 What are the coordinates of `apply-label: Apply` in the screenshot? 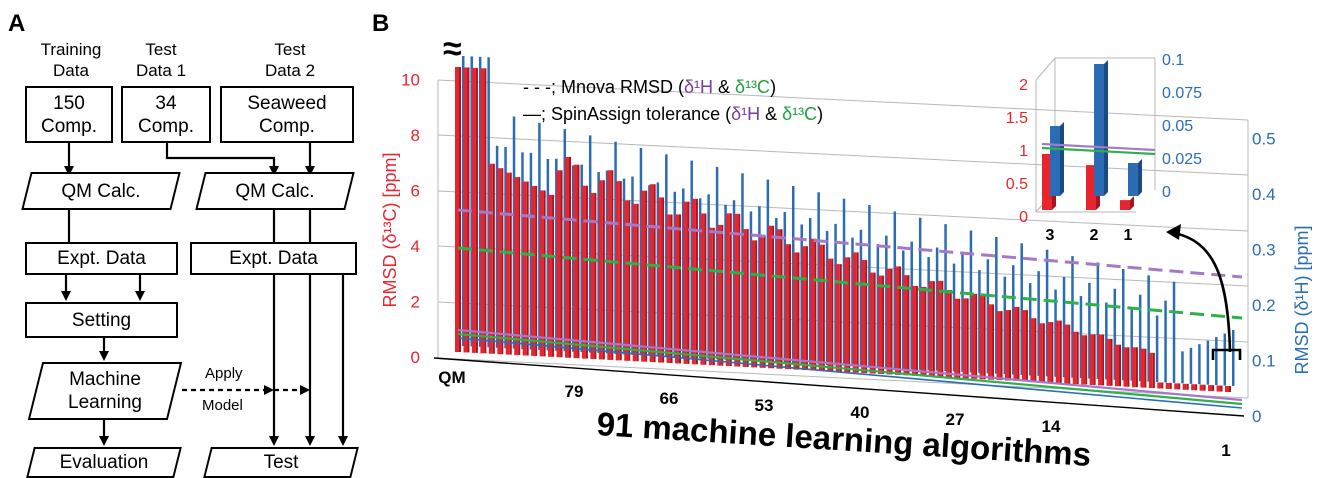 It's located at (224, 373).